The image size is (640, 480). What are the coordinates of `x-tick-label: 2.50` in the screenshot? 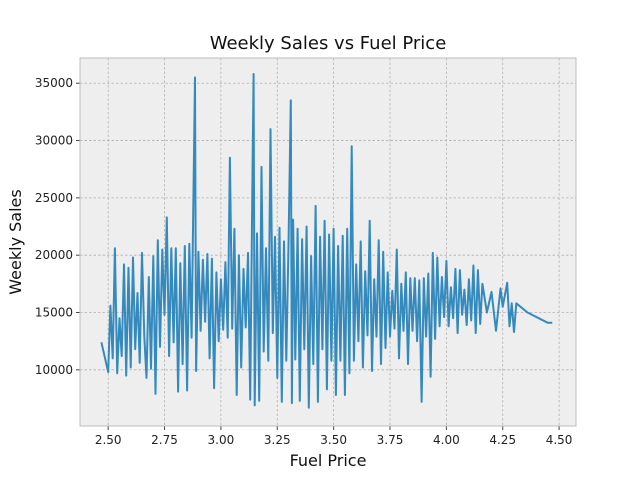 It's located at (108, 440).